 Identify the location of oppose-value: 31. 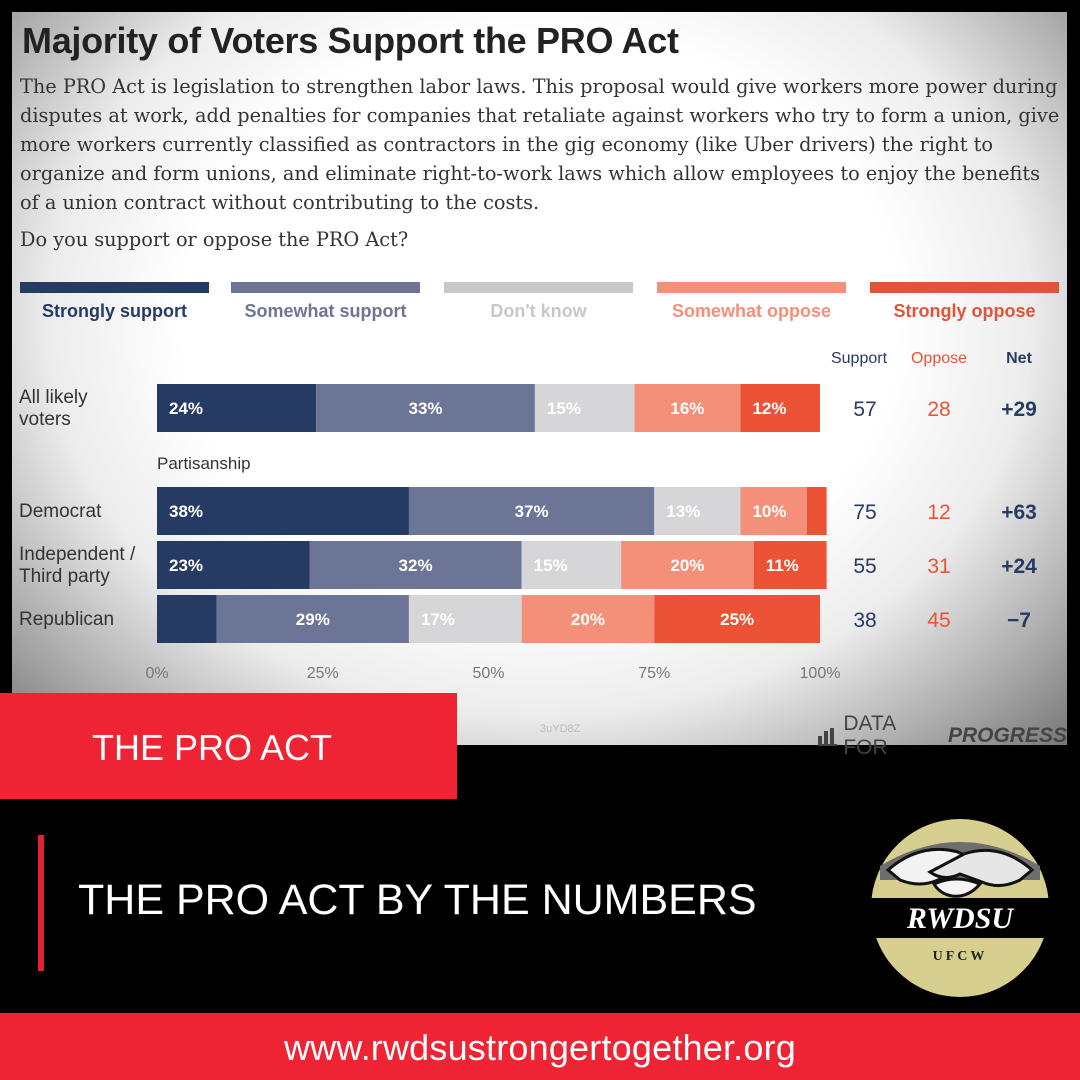
(938, 566).